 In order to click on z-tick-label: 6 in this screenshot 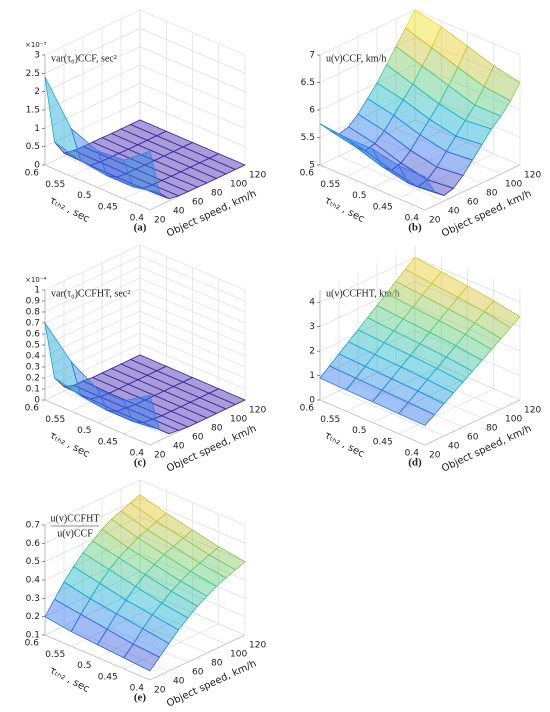, I will do `click(312, 111)`.